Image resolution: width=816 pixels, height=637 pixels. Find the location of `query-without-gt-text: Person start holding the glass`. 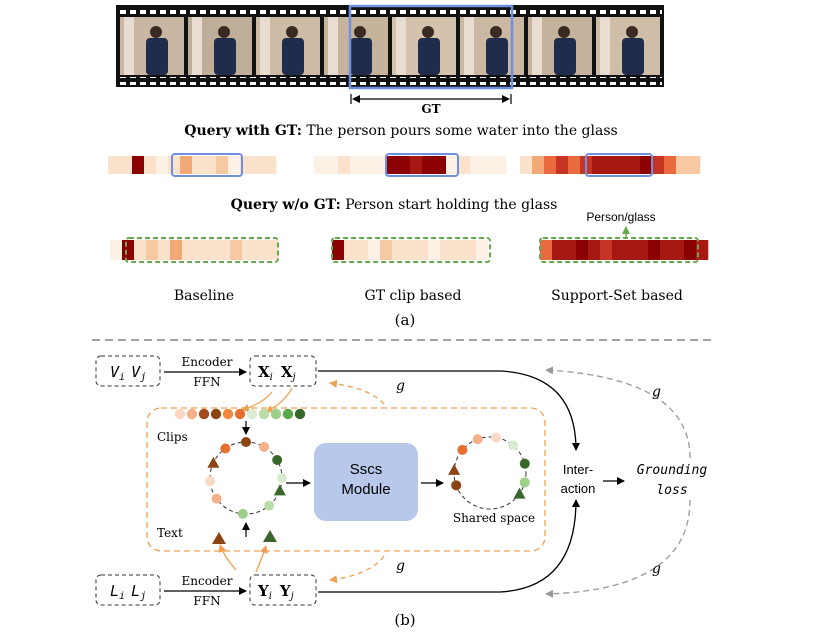

query-without-gt-text: Person start holding the glass is located at coordinates (449, 205).